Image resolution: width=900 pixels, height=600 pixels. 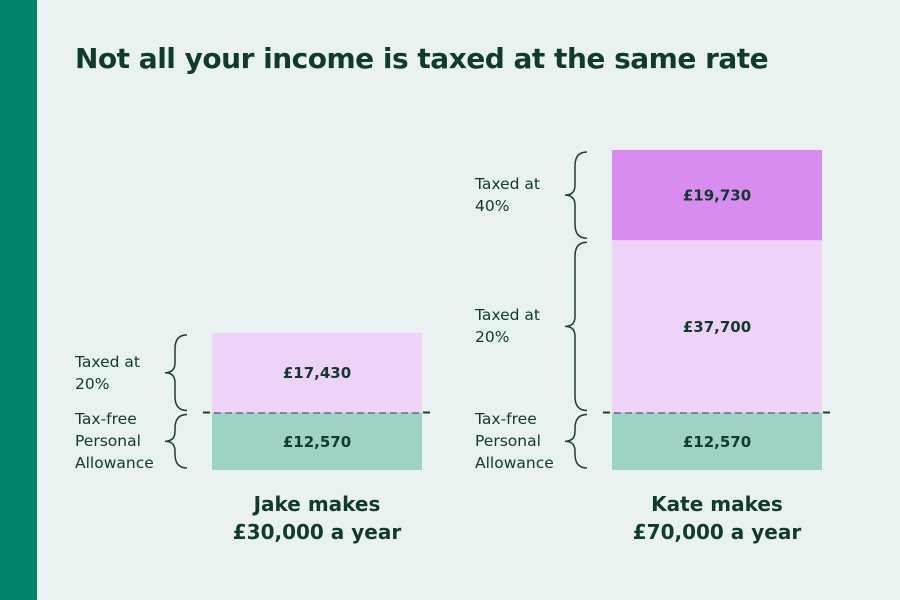 I want to click on value-label: £19,730, so click(x=717, y=196).